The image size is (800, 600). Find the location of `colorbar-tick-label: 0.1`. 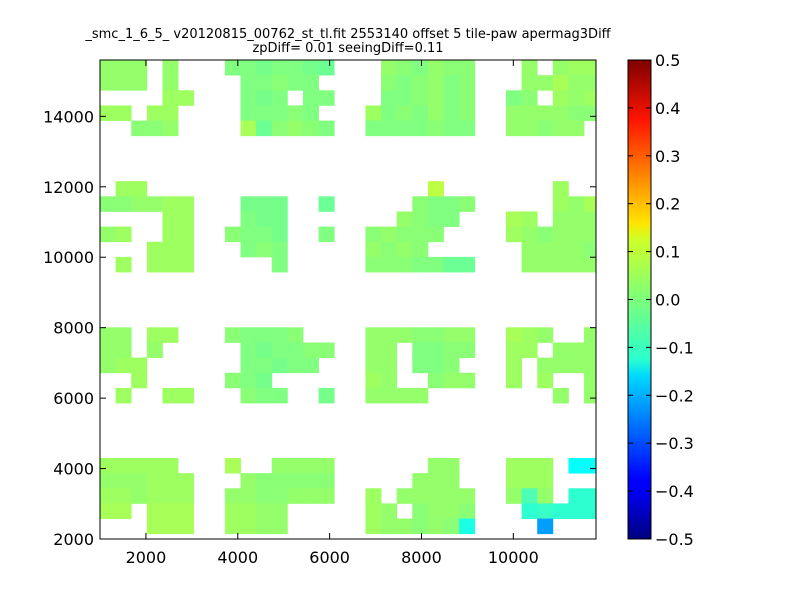

colorbar-tick-label: 0.1 is located at coordinates (667, 252).